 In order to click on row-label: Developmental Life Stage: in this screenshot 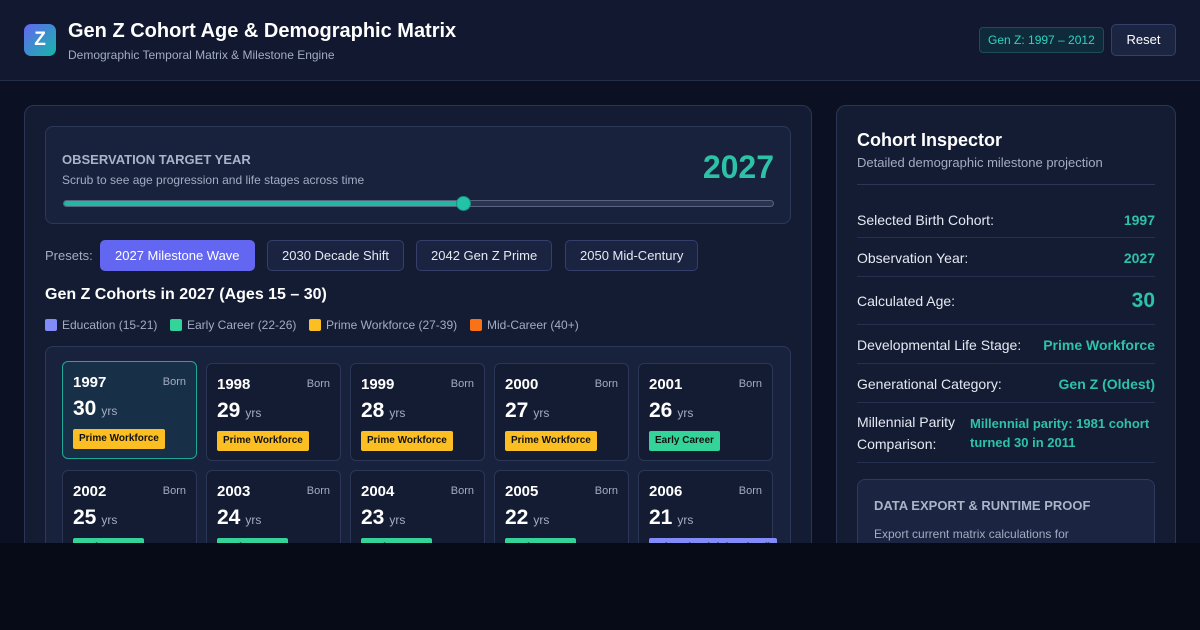, I will do `click(939, 345)`.